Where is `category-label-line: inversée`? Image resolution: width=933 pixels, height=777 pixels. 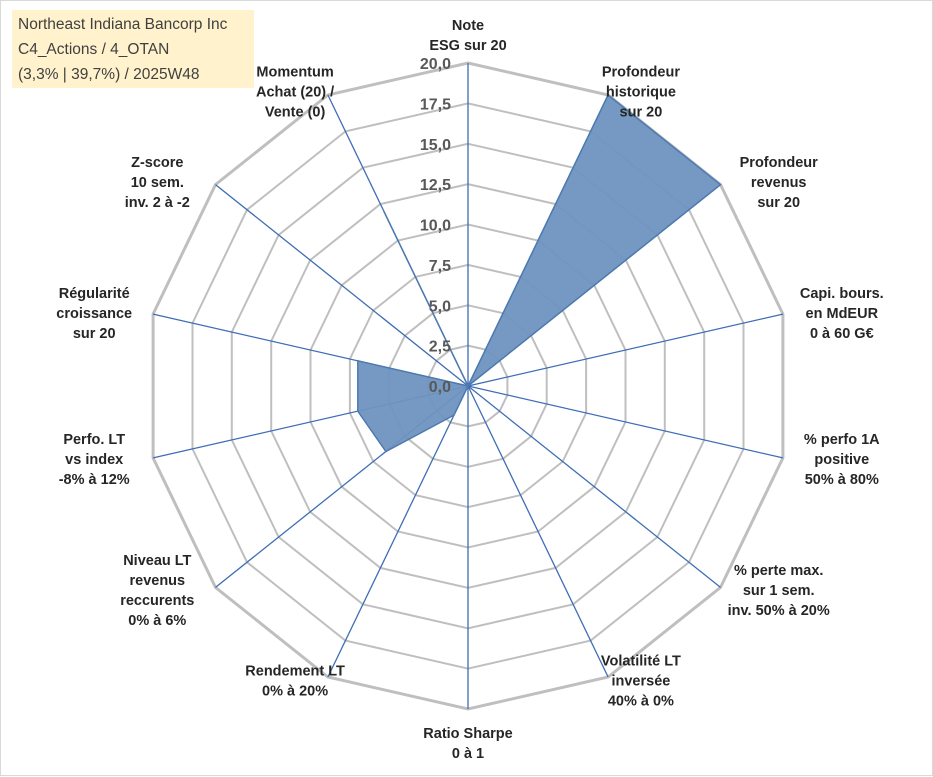 category-label-line: inversée is located at coordinates (640, 682).